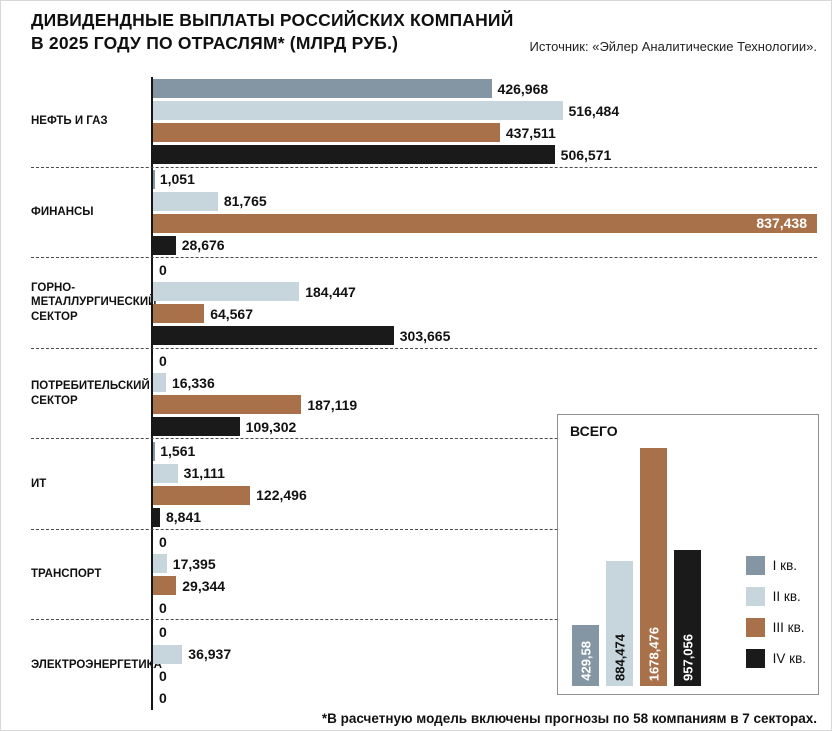 The width and height of the screenshot is (832, 731). I want to click on bar-line: 16,336, so click(485, 383).